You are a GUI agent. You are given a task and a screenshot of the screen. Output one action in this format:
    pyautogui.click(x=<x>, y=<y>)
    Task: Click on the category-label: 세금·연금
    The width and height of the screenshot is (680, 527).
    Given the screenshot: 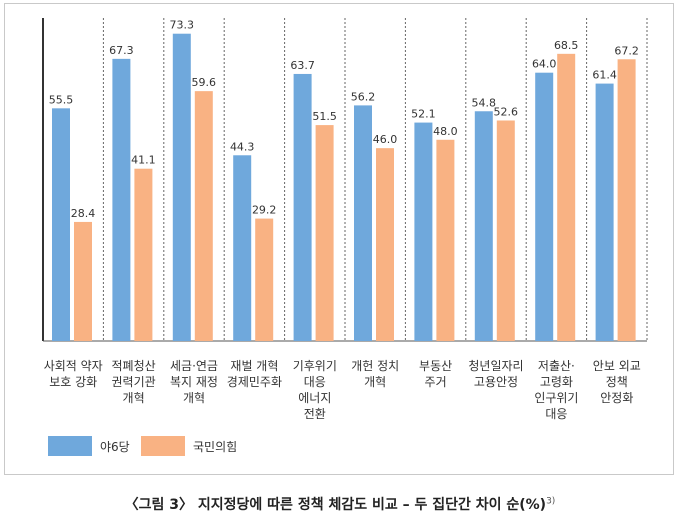 What is the action you would take?
    pyautogui.click(x=194, y=366)
    